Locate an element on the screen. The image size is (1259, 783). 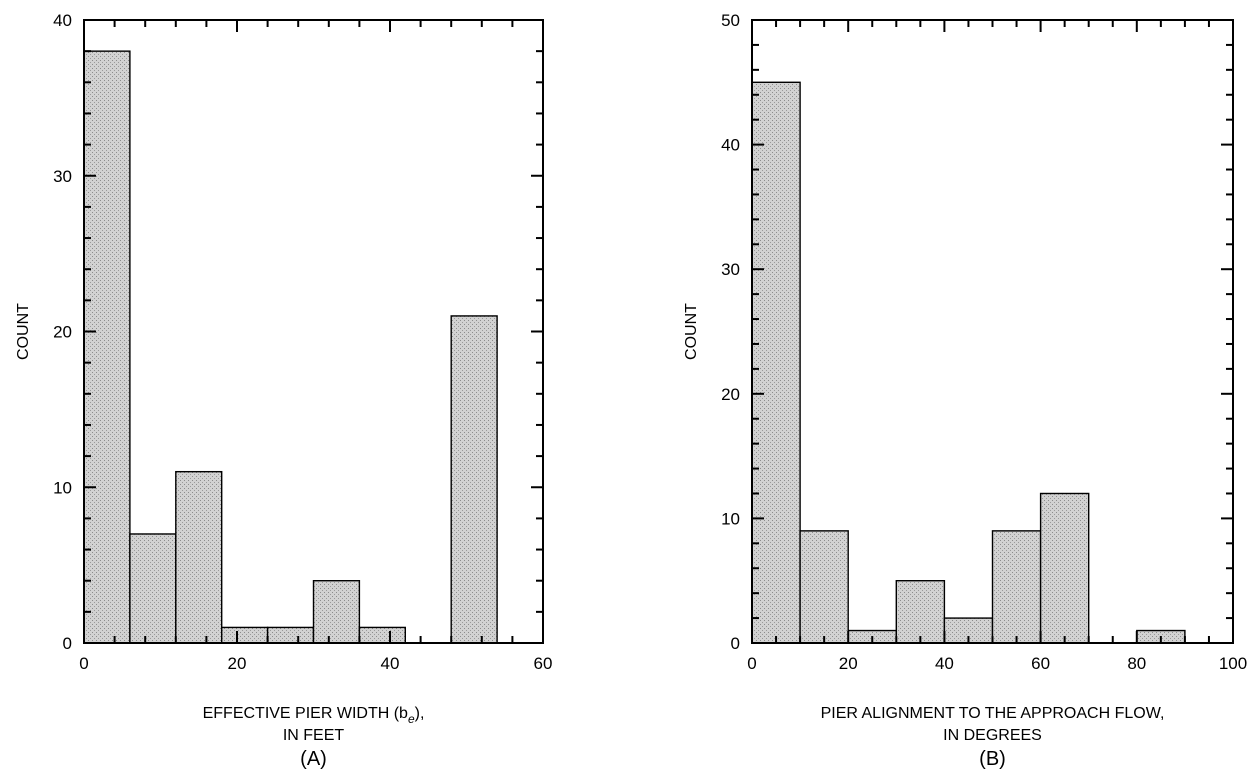
y-tick-label-a-30: 30 is located at coordinates (62, 176).